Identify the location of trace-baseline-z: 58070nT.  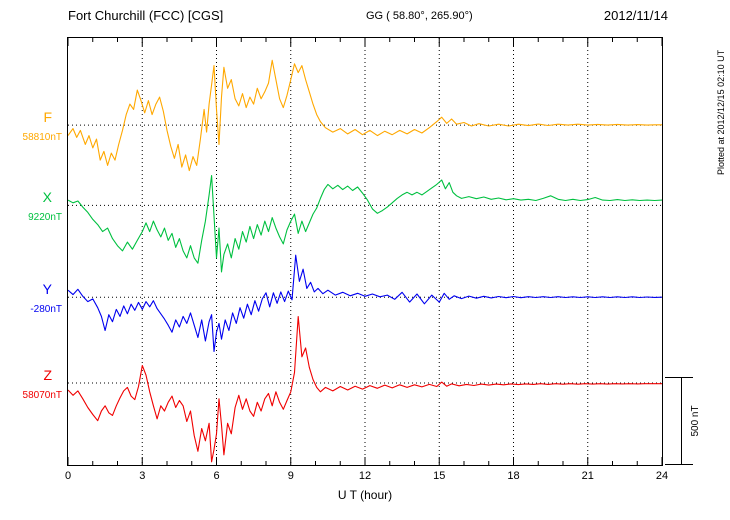
(42, 395).